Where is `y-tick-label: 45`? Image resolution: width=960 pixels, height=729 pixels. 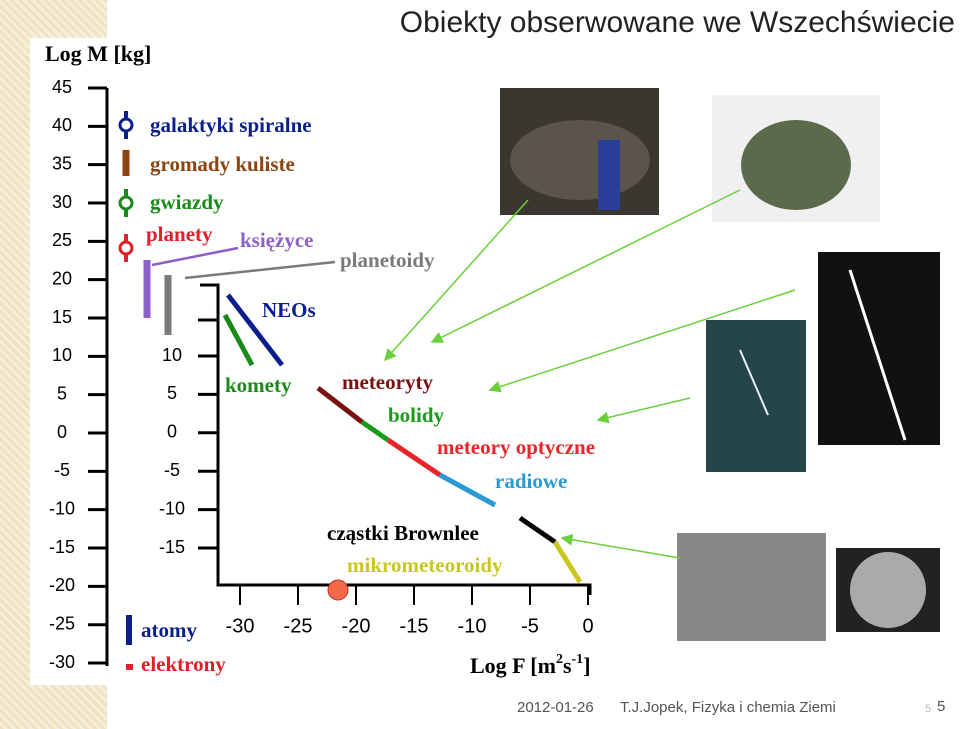 y-tick-label: 45 is located at coordinates (62, 87).